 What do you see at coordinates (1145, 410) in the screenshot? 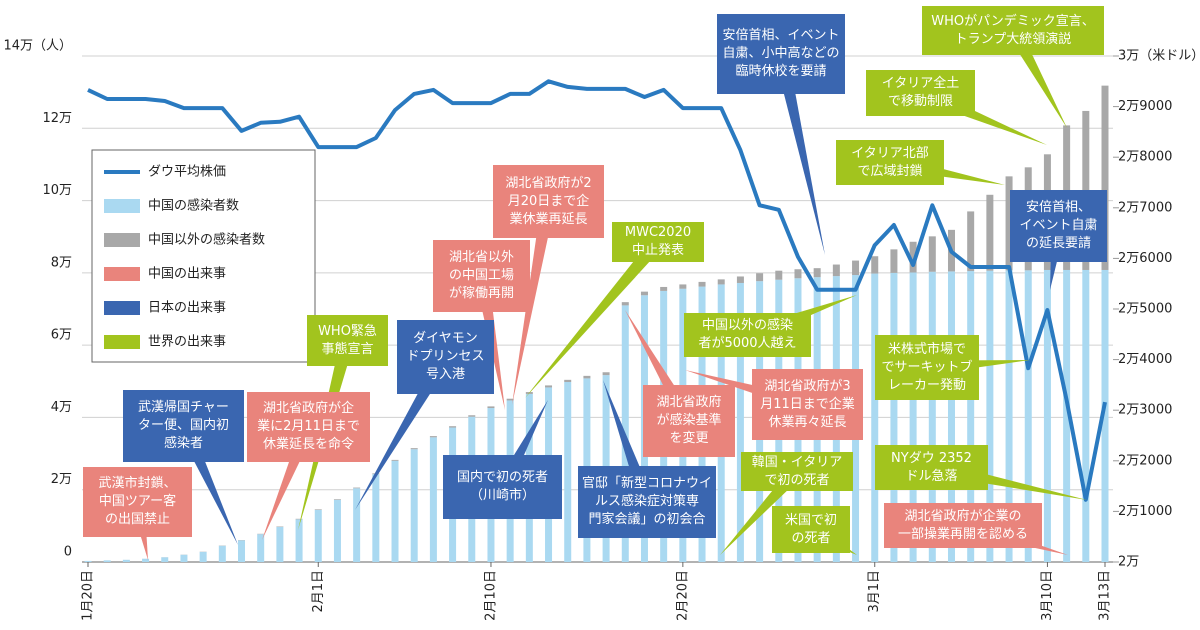
I see `y2-tick-label: 2万3000` at bounding box center [1145, 410].